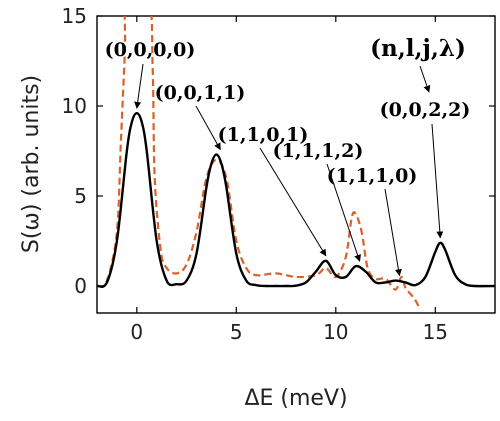  Describe the element at coordinates (263, 135) in the screenshot. I see `annotation-label: (1,1,0,1)` at that location.